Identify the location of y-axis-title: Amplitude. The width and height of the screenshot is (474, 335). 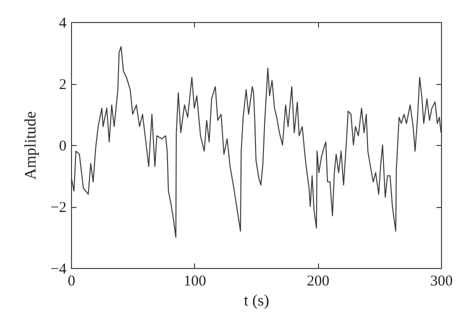
(31, 145).